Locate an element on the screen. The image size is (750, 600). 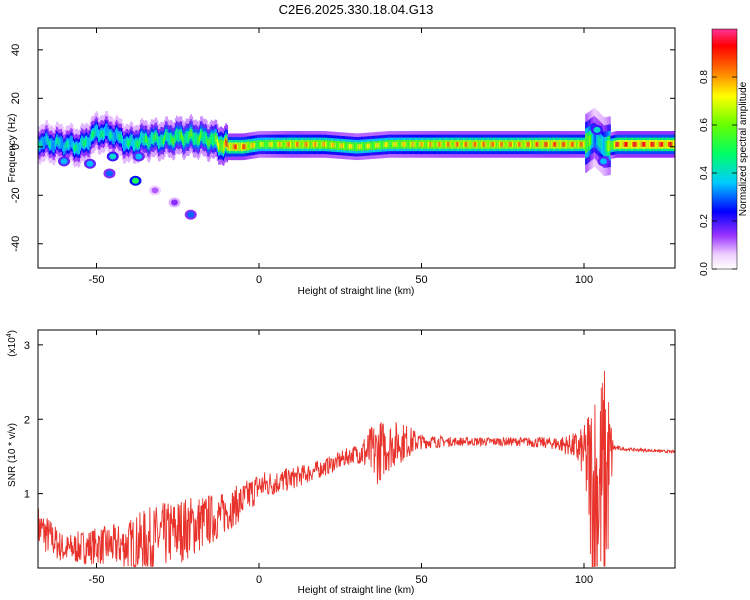
spectrogram-y-tick-label: -20 is located at coordinates (16, 195).